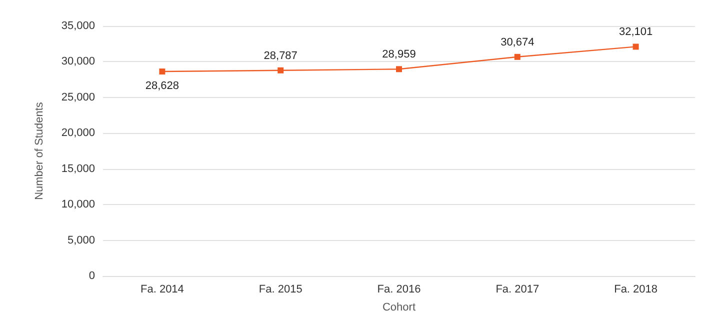 This screenshot has width=723, height=336. Describe the element at coordinates (162, 290) in the screenshot. I see `x-tick-label: Fa. 2014` at that location.